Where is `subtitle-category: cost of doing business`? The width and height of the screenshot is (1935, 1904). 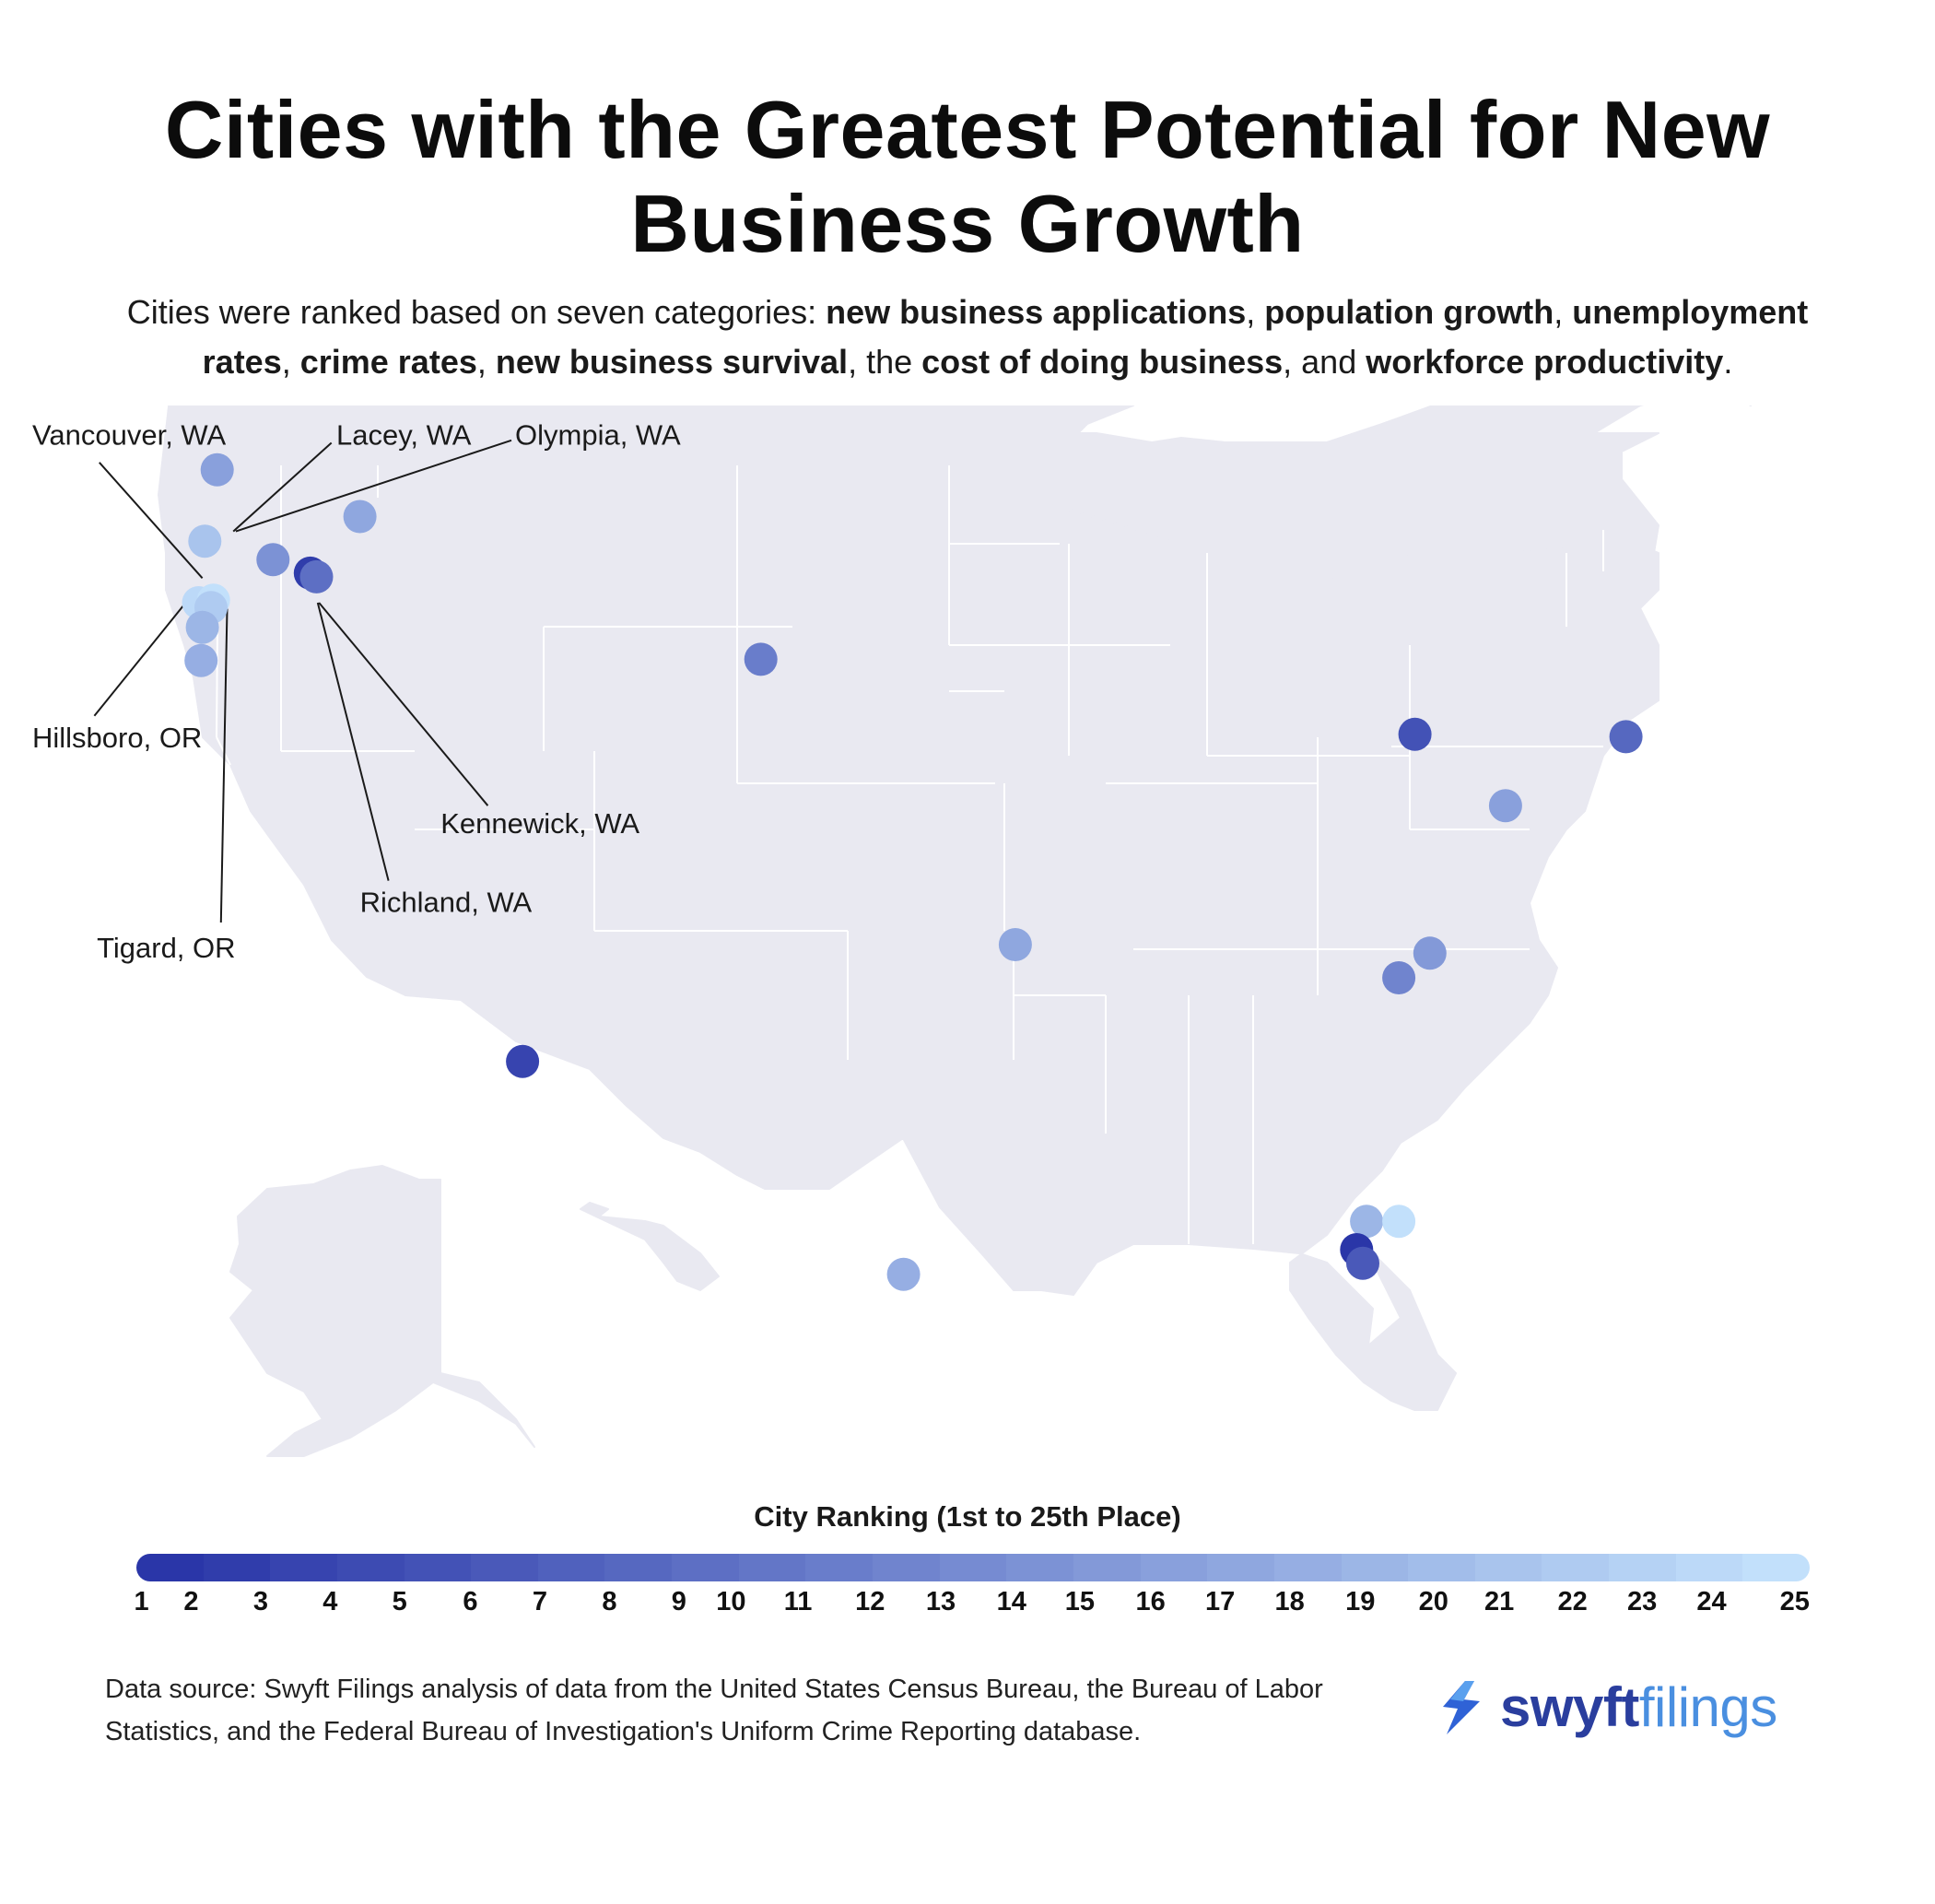 subtitle-category: cost of doing business is located at coordinates (1102, 362).